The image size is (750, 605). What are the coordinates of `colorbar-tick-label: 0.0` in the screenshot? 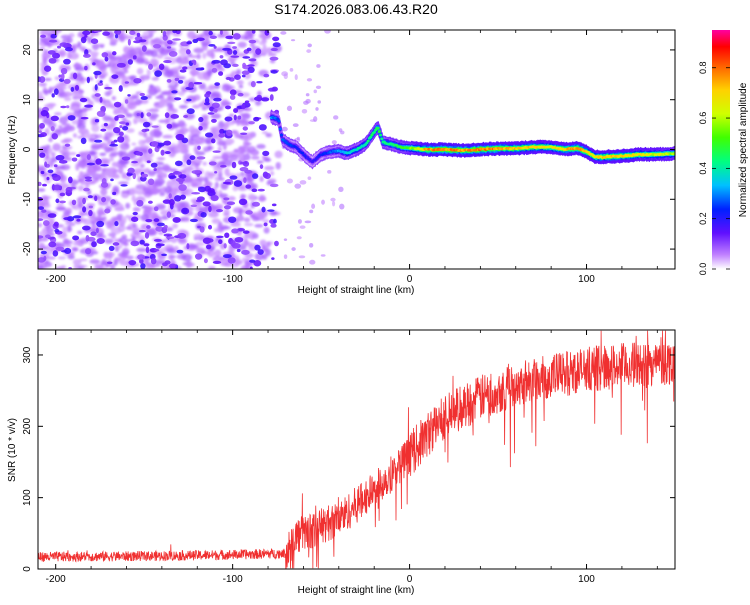 It's located at (703, 269).